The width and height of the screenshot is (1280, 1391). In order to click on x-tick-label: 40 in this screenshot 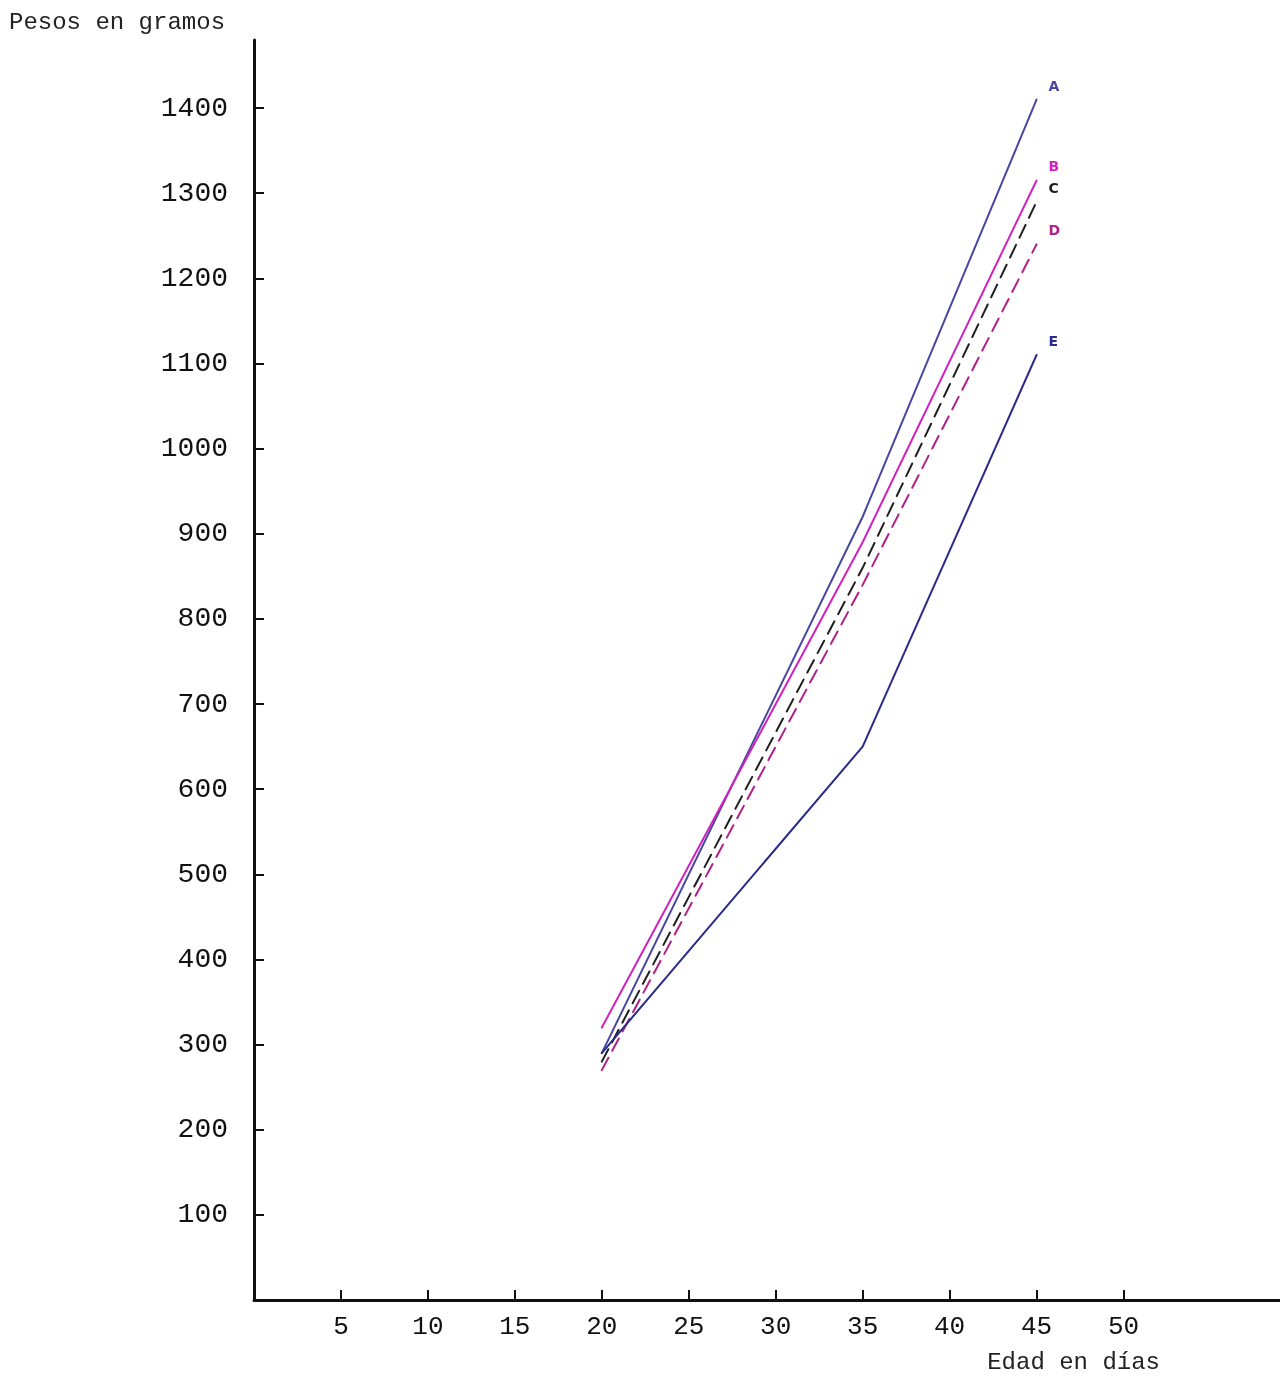, I will do `click(949, 1327)`.